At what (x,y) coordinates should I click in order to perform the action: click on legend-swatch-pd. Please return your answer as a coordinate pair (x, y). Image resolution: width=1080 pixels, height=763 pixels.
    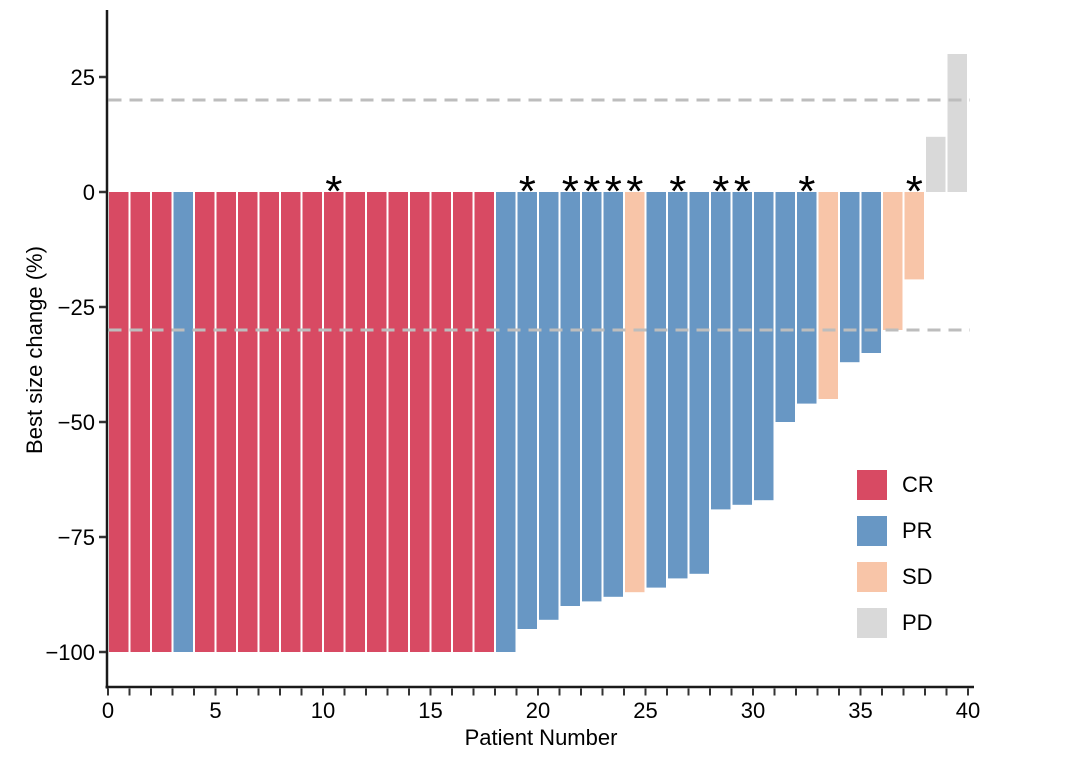
    Looking at the image, I should click on (872, 623).